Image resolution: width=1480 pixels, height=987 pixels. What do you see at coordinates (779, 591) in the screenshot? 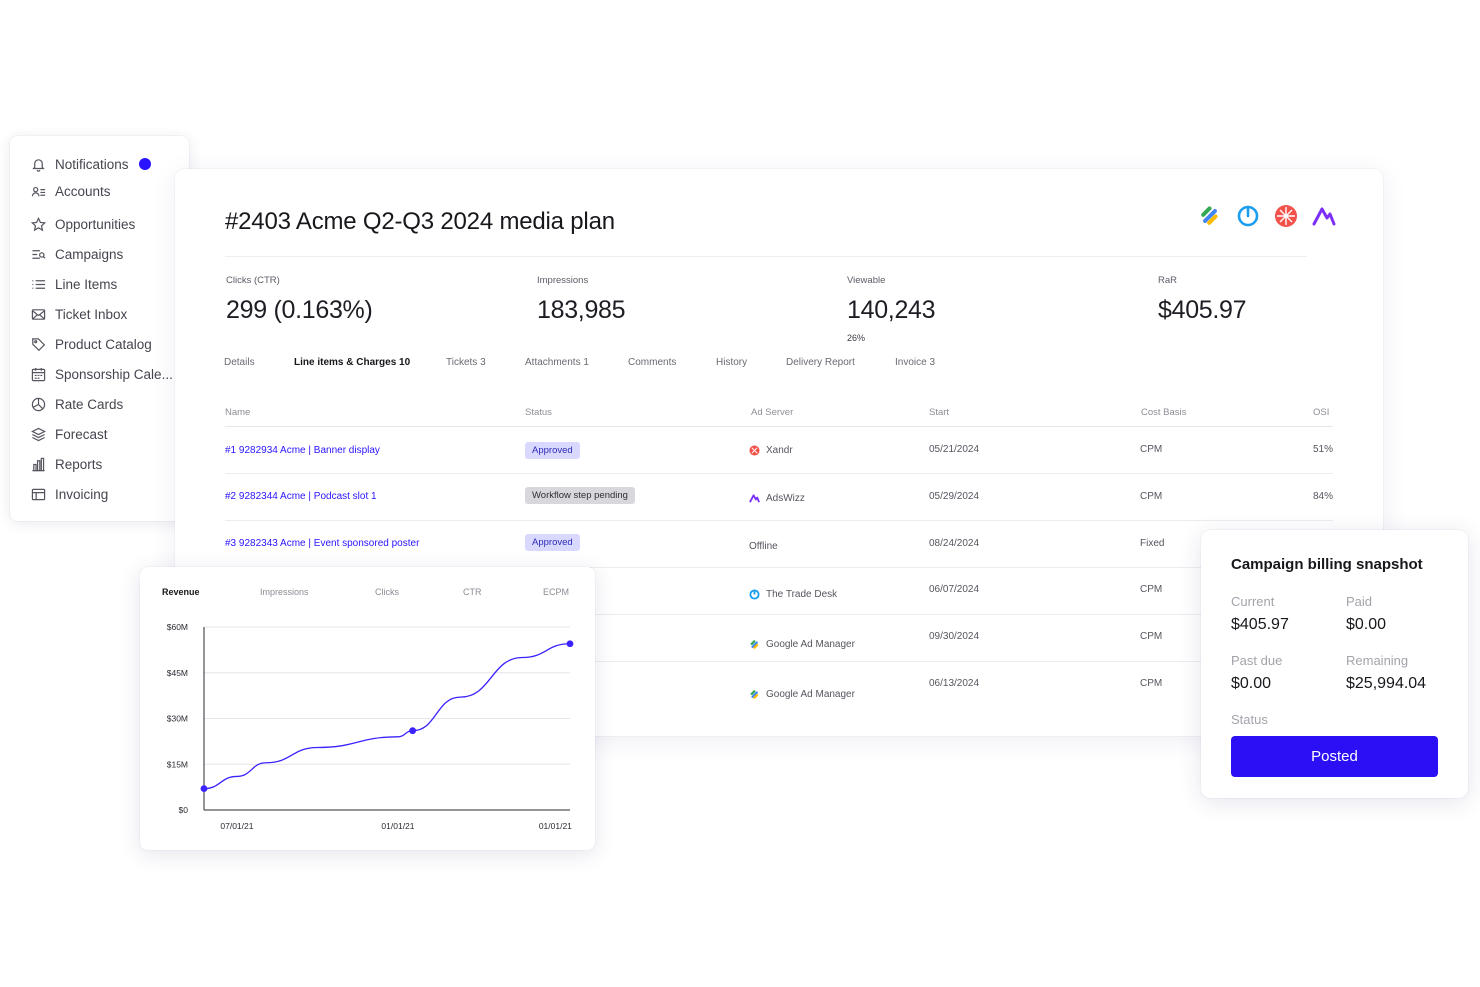
I see `table-row: The Trade Desk 06/07/2024 CPM` at bounding box center [779, 591].